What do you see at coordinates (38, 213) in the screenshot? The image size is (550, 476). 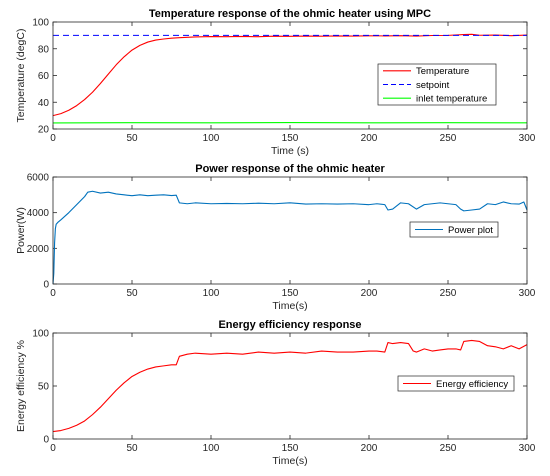 I see `y-tick-label: 4000` at bounding box center [38, 213].